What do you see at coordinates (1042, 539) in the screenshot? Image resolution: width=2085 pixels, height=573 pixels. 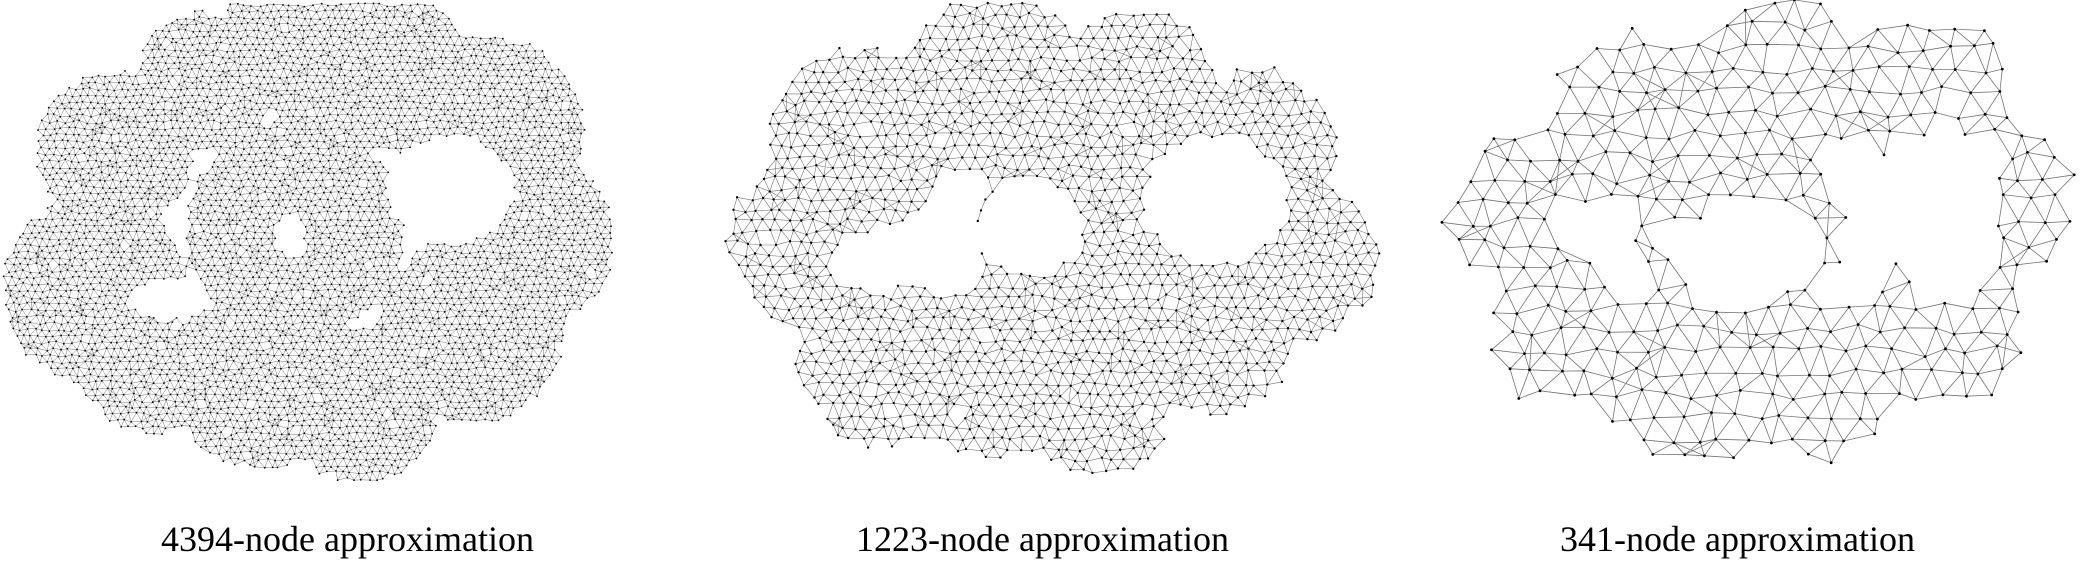 I see `mesh-caption-2: 1223-node approximation` at bounding box center [1042, 539].